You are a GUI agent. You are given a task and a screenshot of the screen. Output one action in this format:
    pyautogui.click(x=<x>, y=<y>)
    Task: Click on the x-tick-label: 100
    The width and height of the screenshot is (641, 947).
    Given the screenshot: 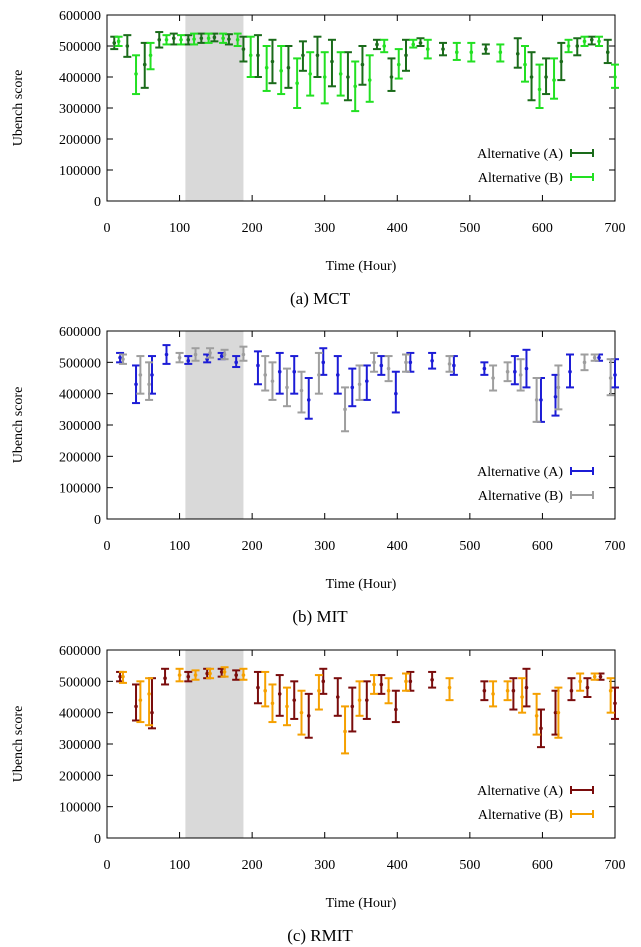 What is the action you would take?
    pyautogui.click(x=179, y=546)
    